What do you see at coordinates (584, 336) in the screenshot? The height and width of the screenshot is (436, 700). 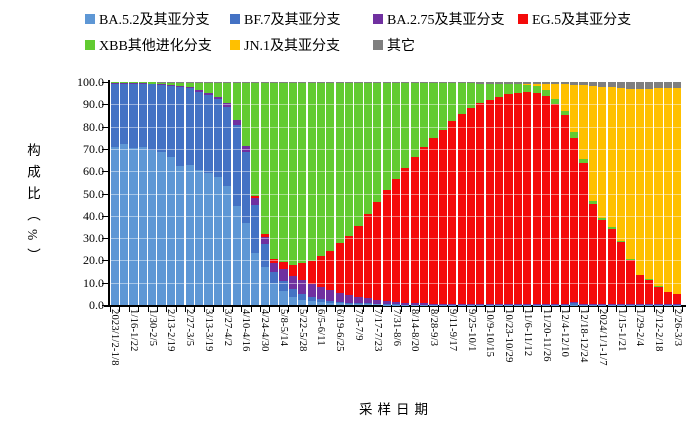 I see `x-tick-label: 12/18-12/24` at bounding box center [584, 336].